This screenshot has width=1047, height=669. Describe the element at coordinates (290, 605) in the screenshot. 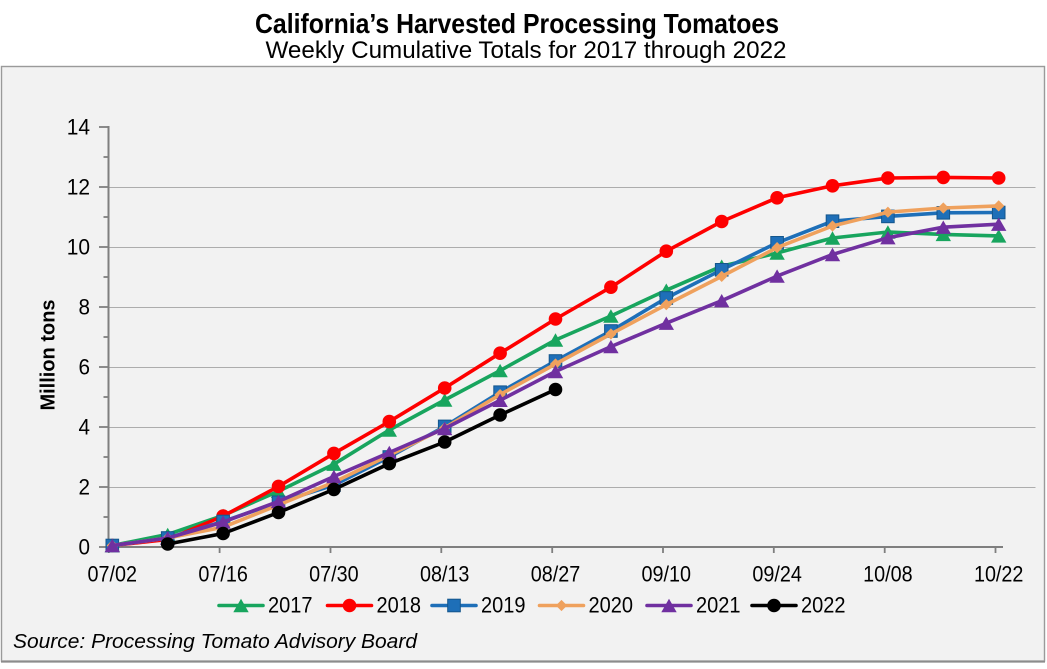

I see `svg-text: 2017` at that location.